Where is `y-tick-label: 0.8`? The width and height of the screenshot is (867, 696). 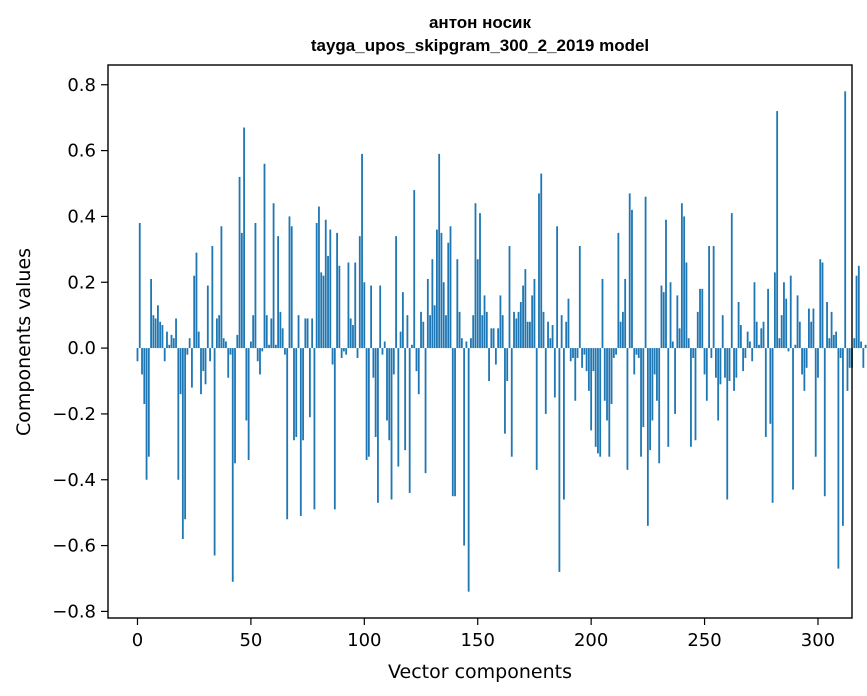
y-tick-label: 0.8 is located at coordinates (81, 85).